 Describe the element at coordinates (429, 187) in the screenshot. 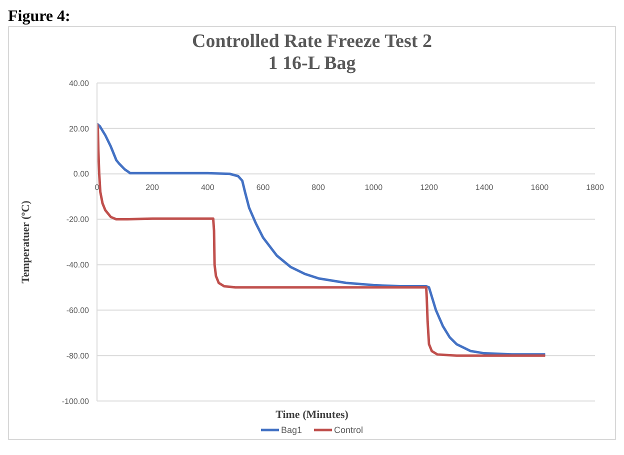

I see `x-tick-label: 1200` at that location.